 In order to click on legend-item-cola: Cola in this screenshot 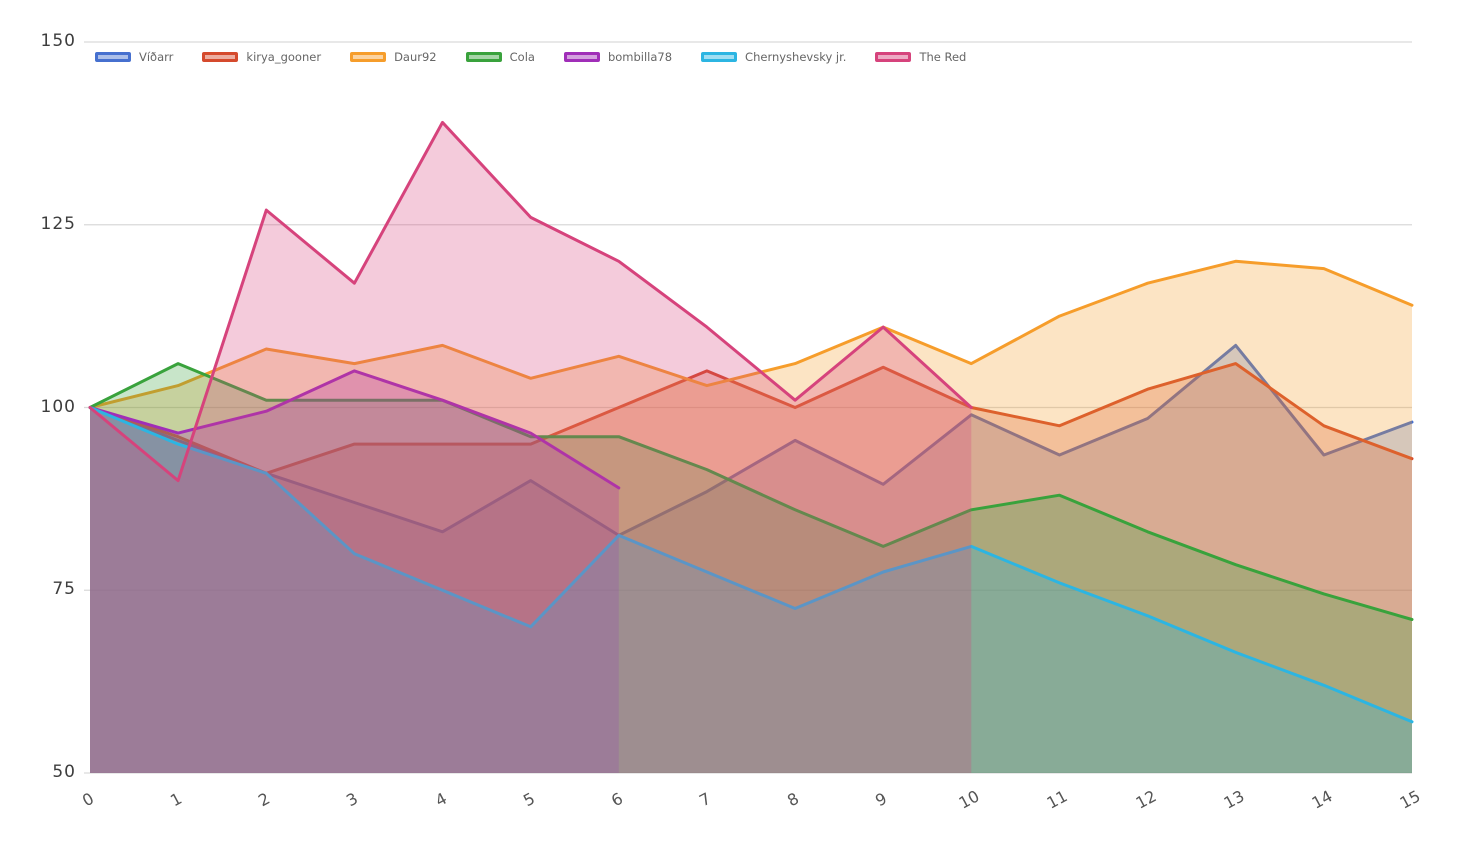, I will do `click(500, 57)`.